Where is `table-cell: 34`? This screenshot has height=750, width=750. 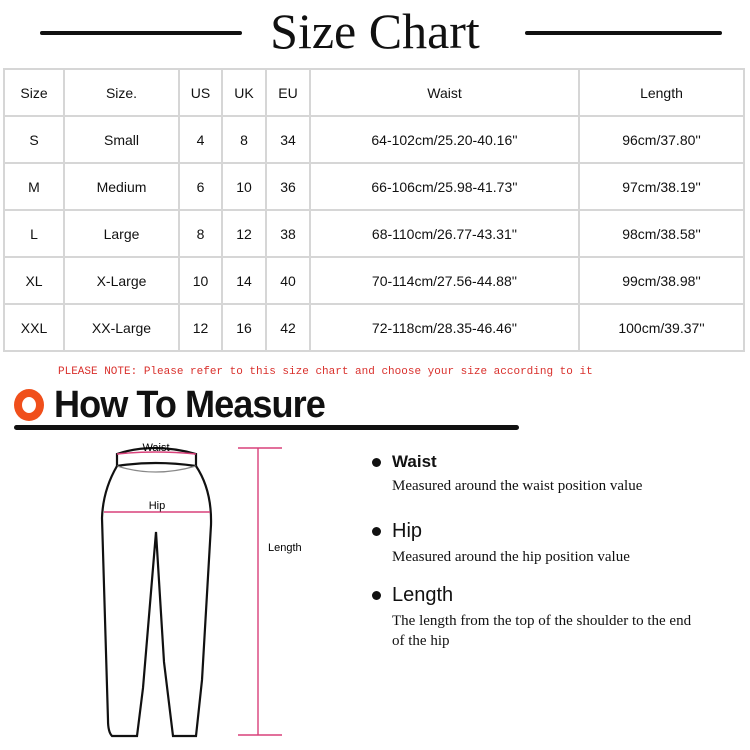
table-cell: 34 is located at coordinates (288, 139).